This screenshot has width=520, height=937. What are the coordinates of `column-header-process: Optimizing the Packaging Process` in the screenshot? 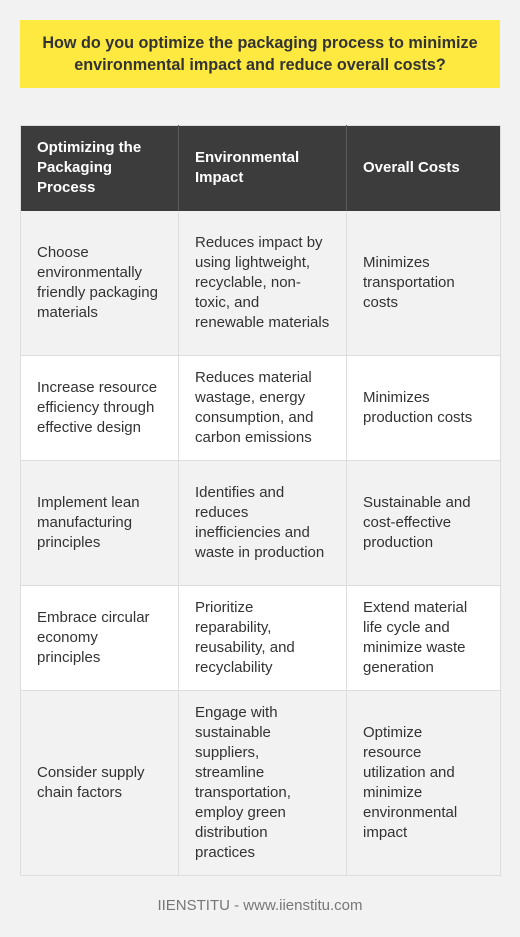 It's located at (99, 168).